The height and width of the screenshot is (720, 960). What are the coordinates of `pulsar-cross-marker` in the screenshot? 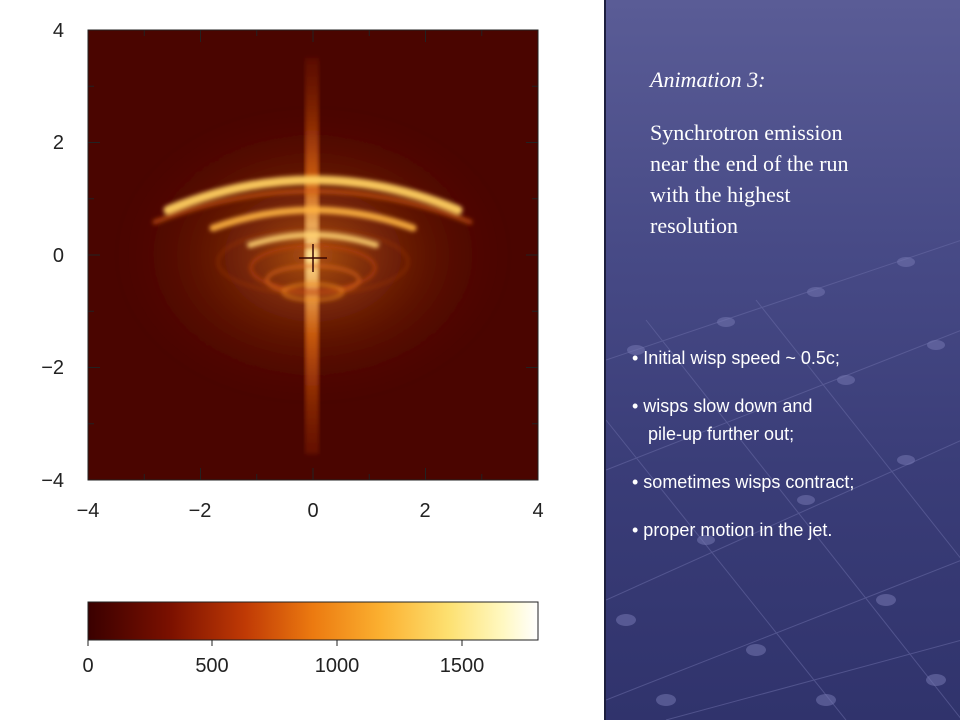 It's located at (313, 258).